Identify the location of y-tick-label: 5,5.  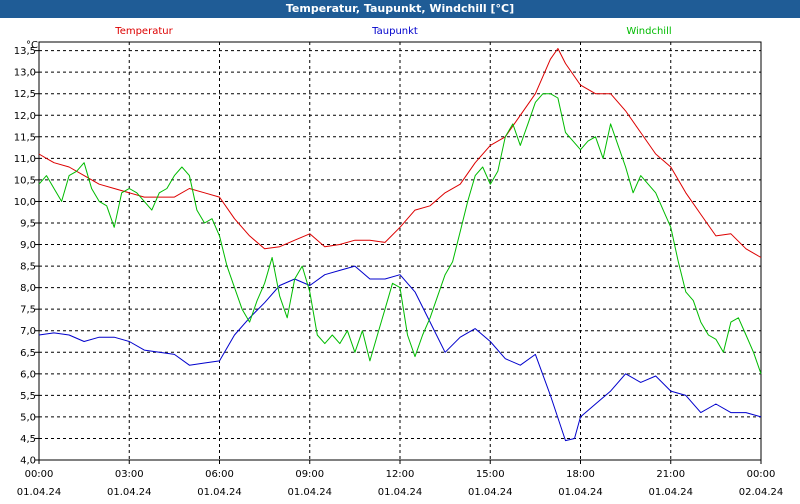
(28, 396).